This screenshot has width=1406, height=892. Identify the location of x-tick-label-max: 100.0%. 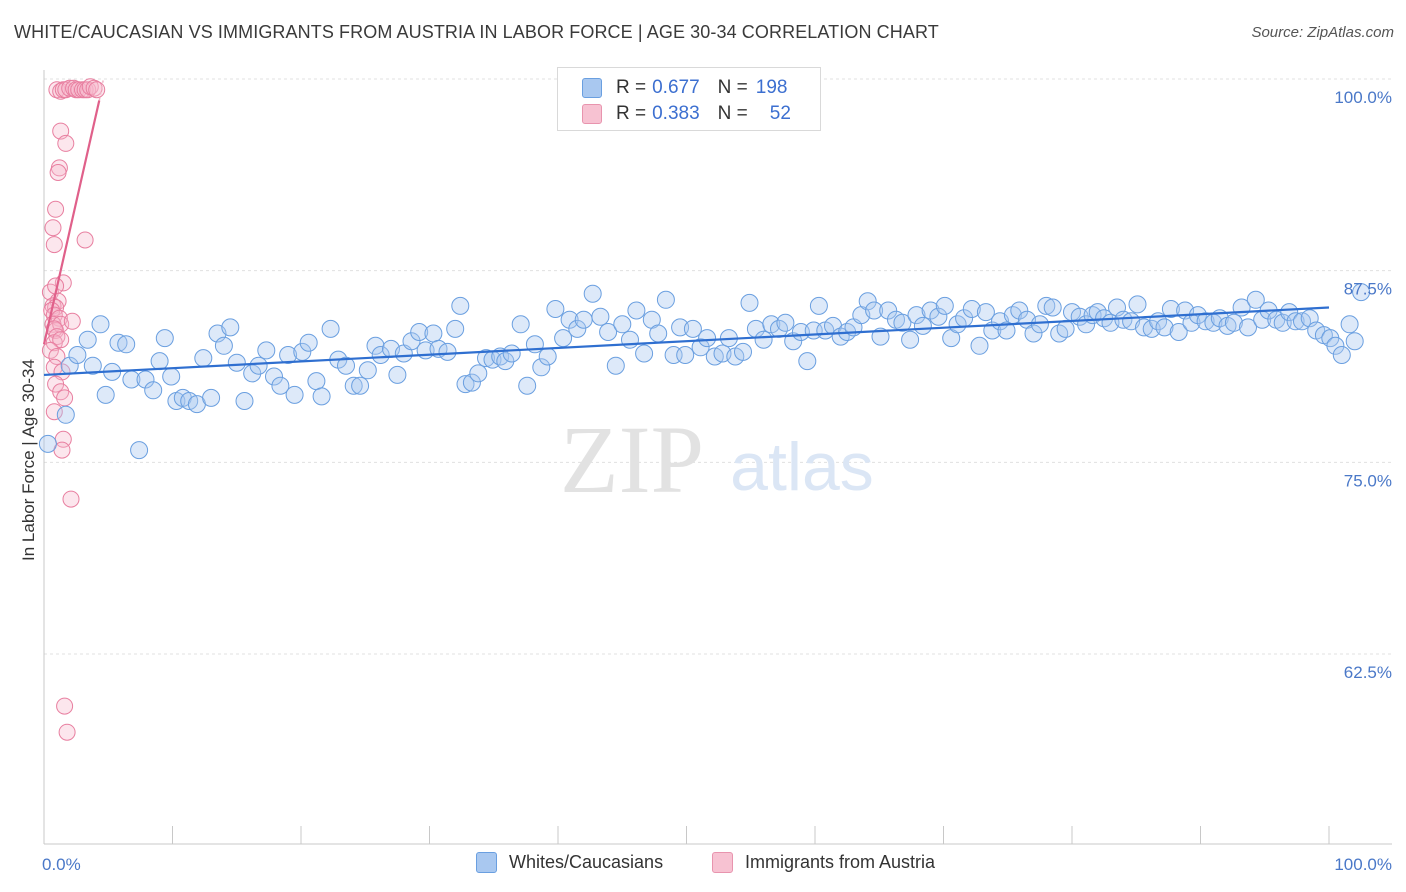
(1363, 864).